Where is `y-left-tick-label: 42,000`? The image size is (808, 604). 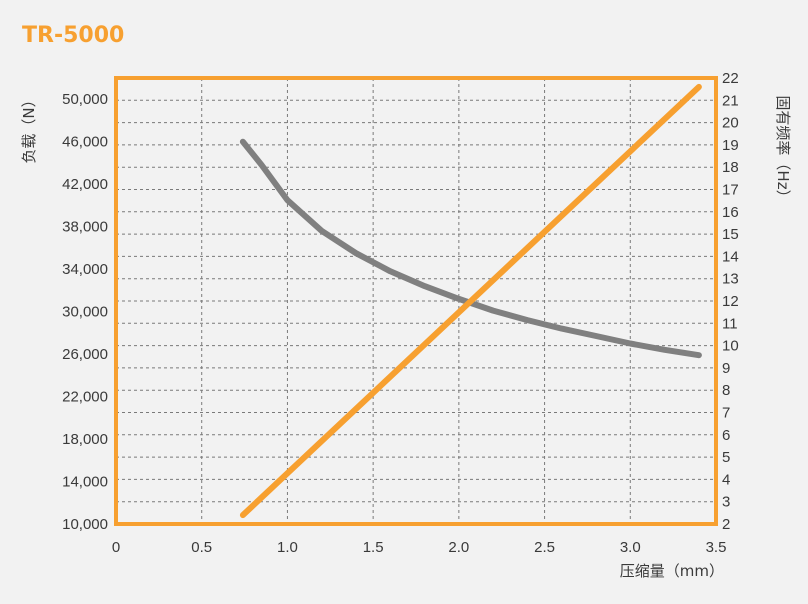 y-left-tick-label: 42,000 is located at coordinates (85, 184).